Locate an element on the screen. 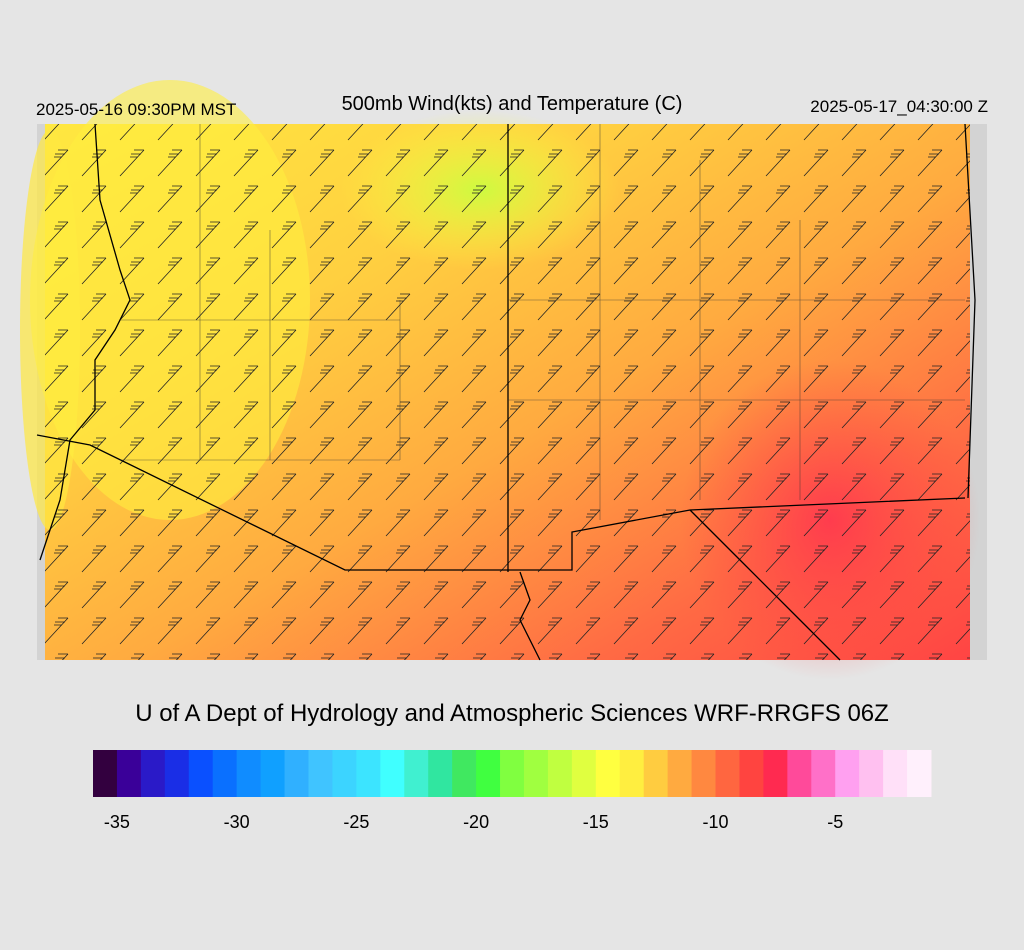 Image resolution: width=1024 pixels, height=950 pixels. colorbar: -35 -30 -25 -20 -15 -10 -5 is located at coordinates (512, 791).